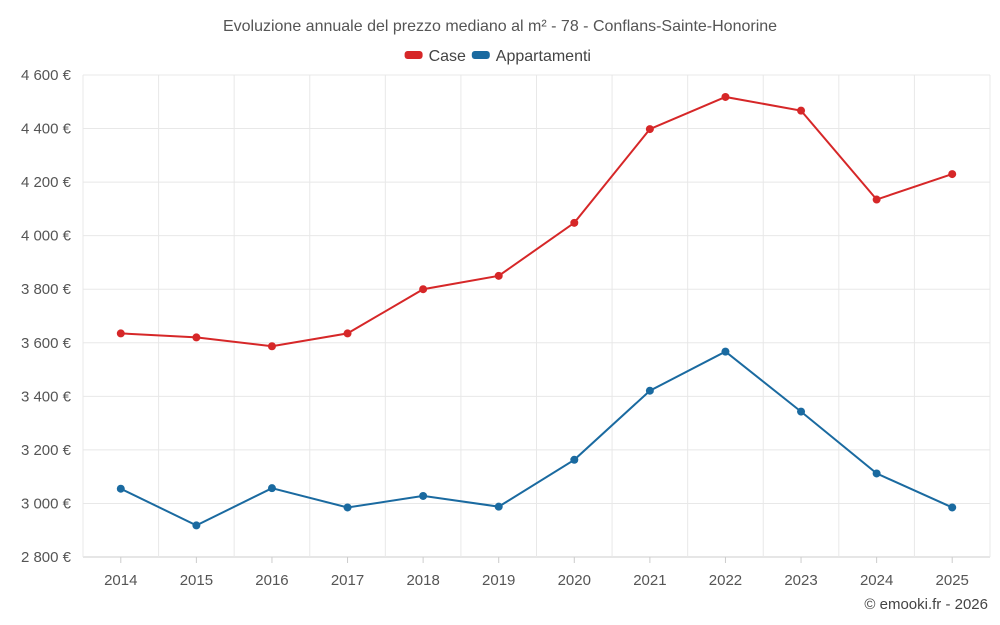  I want to click on y-tick-label: 4 000 €, so click(46, 236).